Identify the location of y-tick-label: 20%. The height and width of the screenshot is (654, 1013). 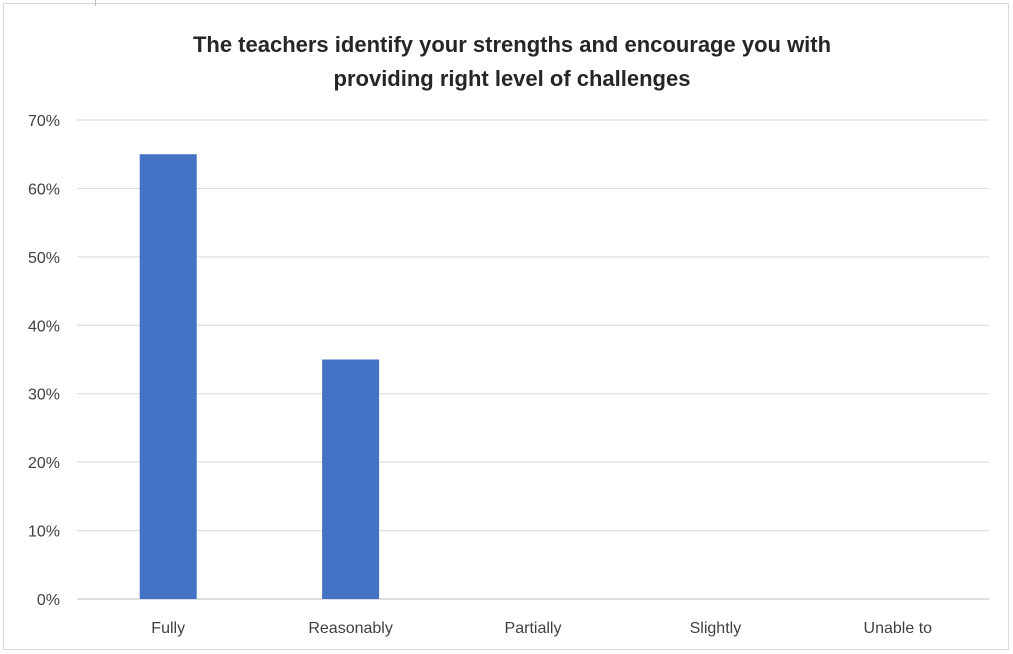
(44, 463).